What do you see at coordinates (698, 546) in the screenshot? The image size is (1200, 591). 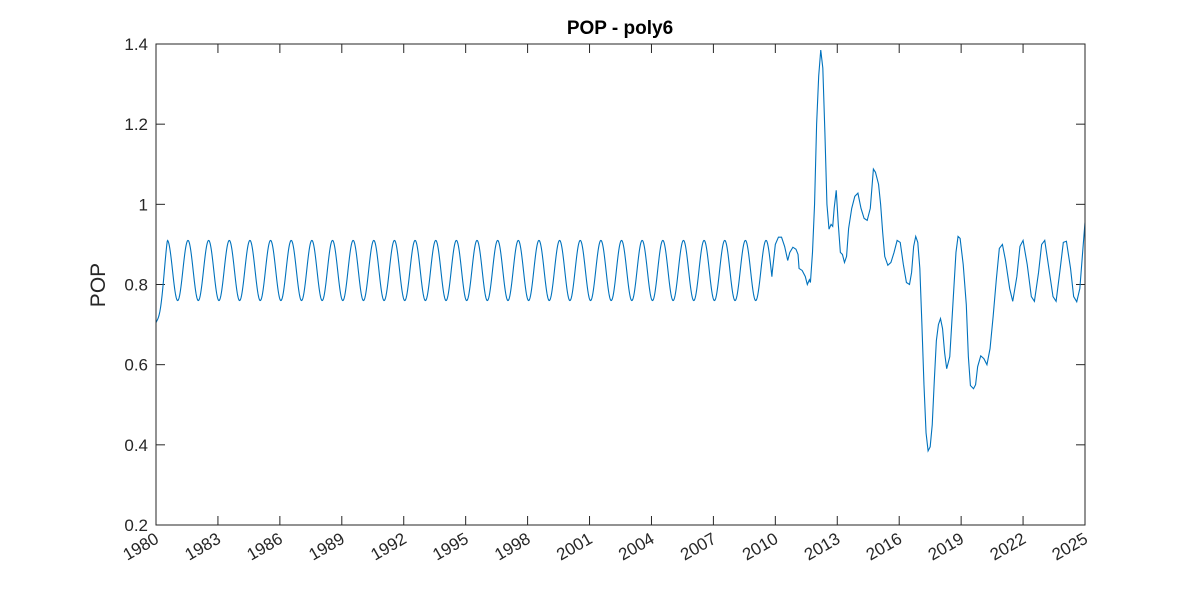 I see `x-tick-label: 2007` at bounding box center [698, 546].